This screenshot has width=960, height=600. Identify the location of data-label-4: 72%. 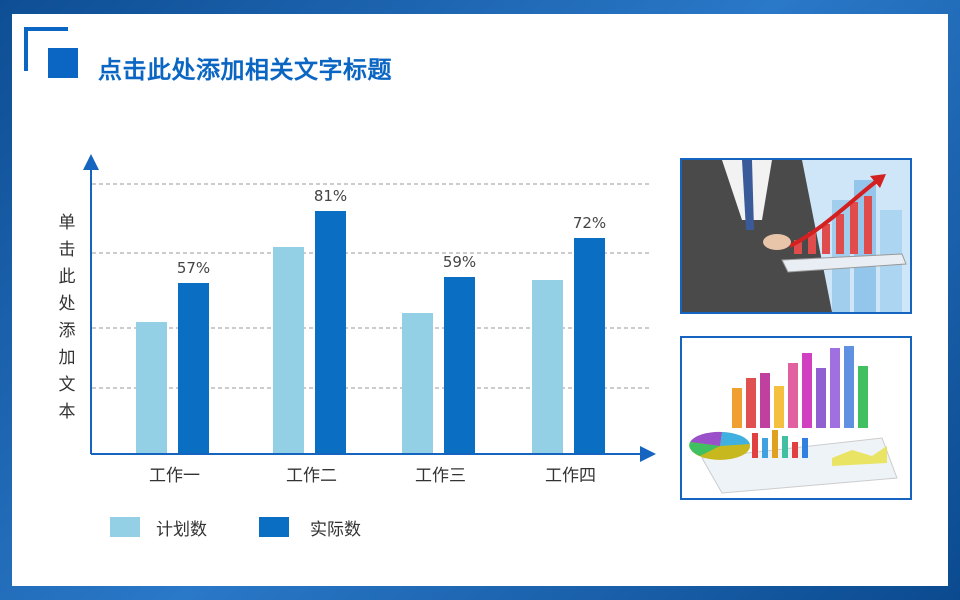
(589, 223).